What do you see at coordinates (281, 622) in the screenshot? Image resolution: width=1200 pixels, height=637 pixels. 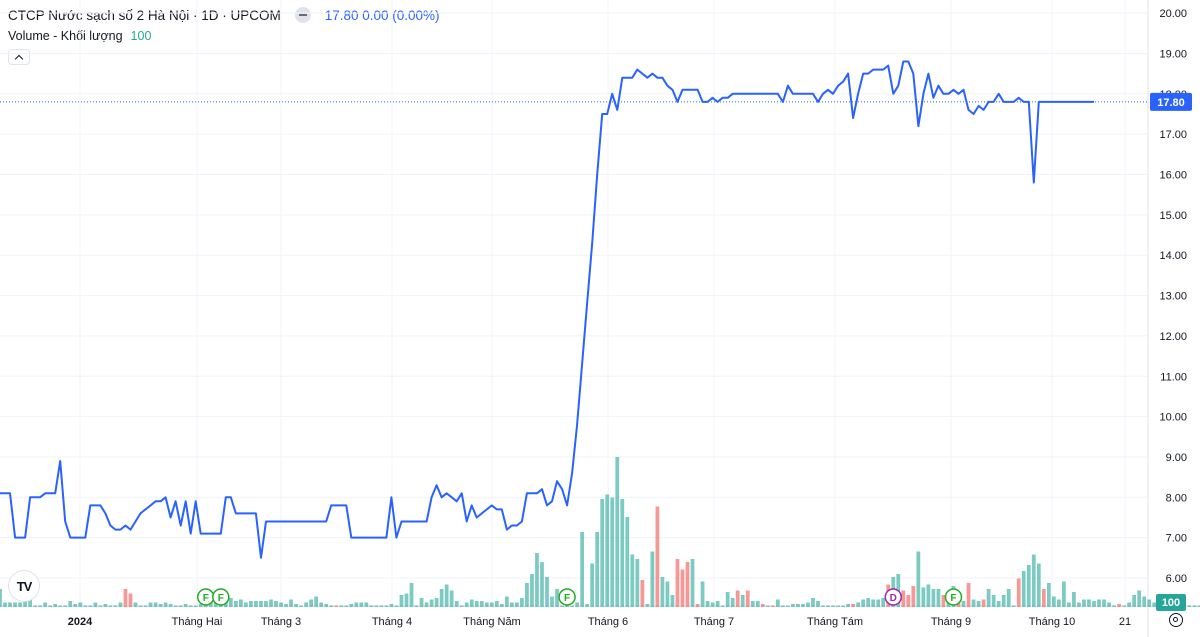 I see `x-tick-label: Tháng 3` at bounding box center [281, 622].